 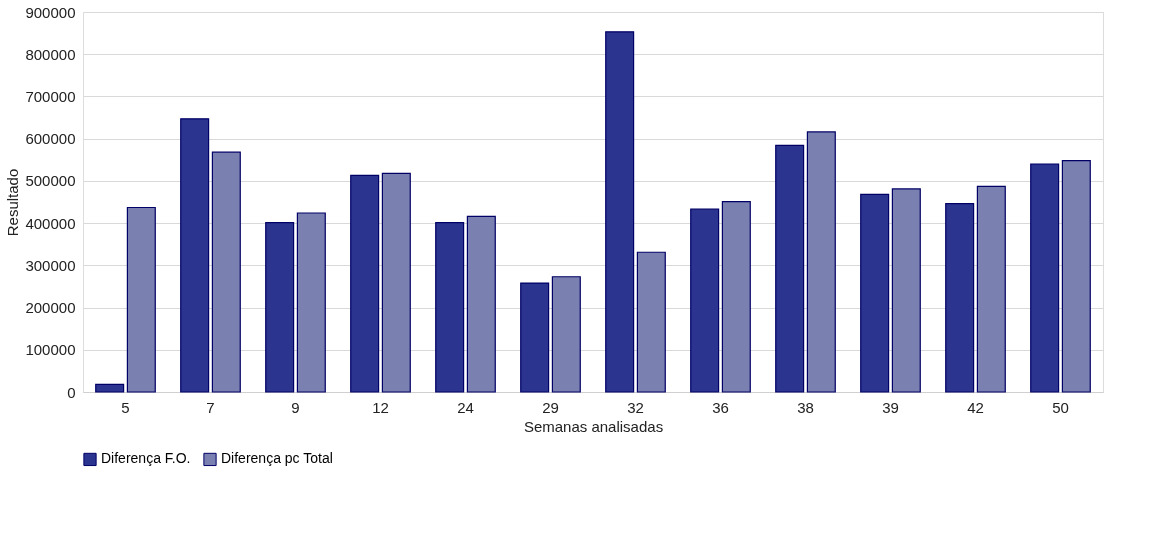 I want to click on x-tick-label: 12, so click(x=380, y=407).